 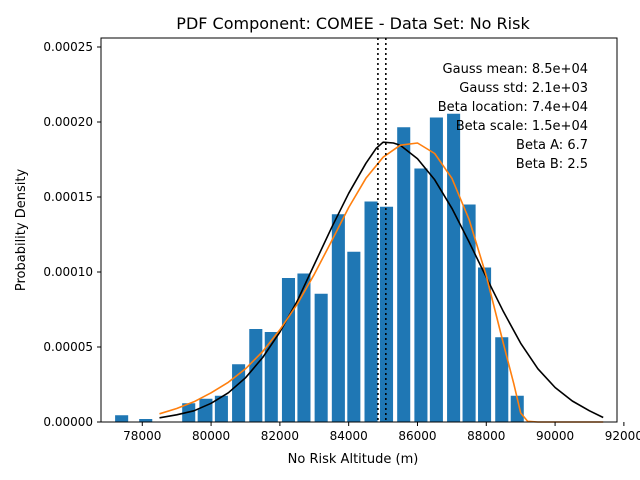 What do you see at coordinates (68, 422) in the screenshot?
I see `y-tick-label: 0.00000` at bounding box center [68, 422].